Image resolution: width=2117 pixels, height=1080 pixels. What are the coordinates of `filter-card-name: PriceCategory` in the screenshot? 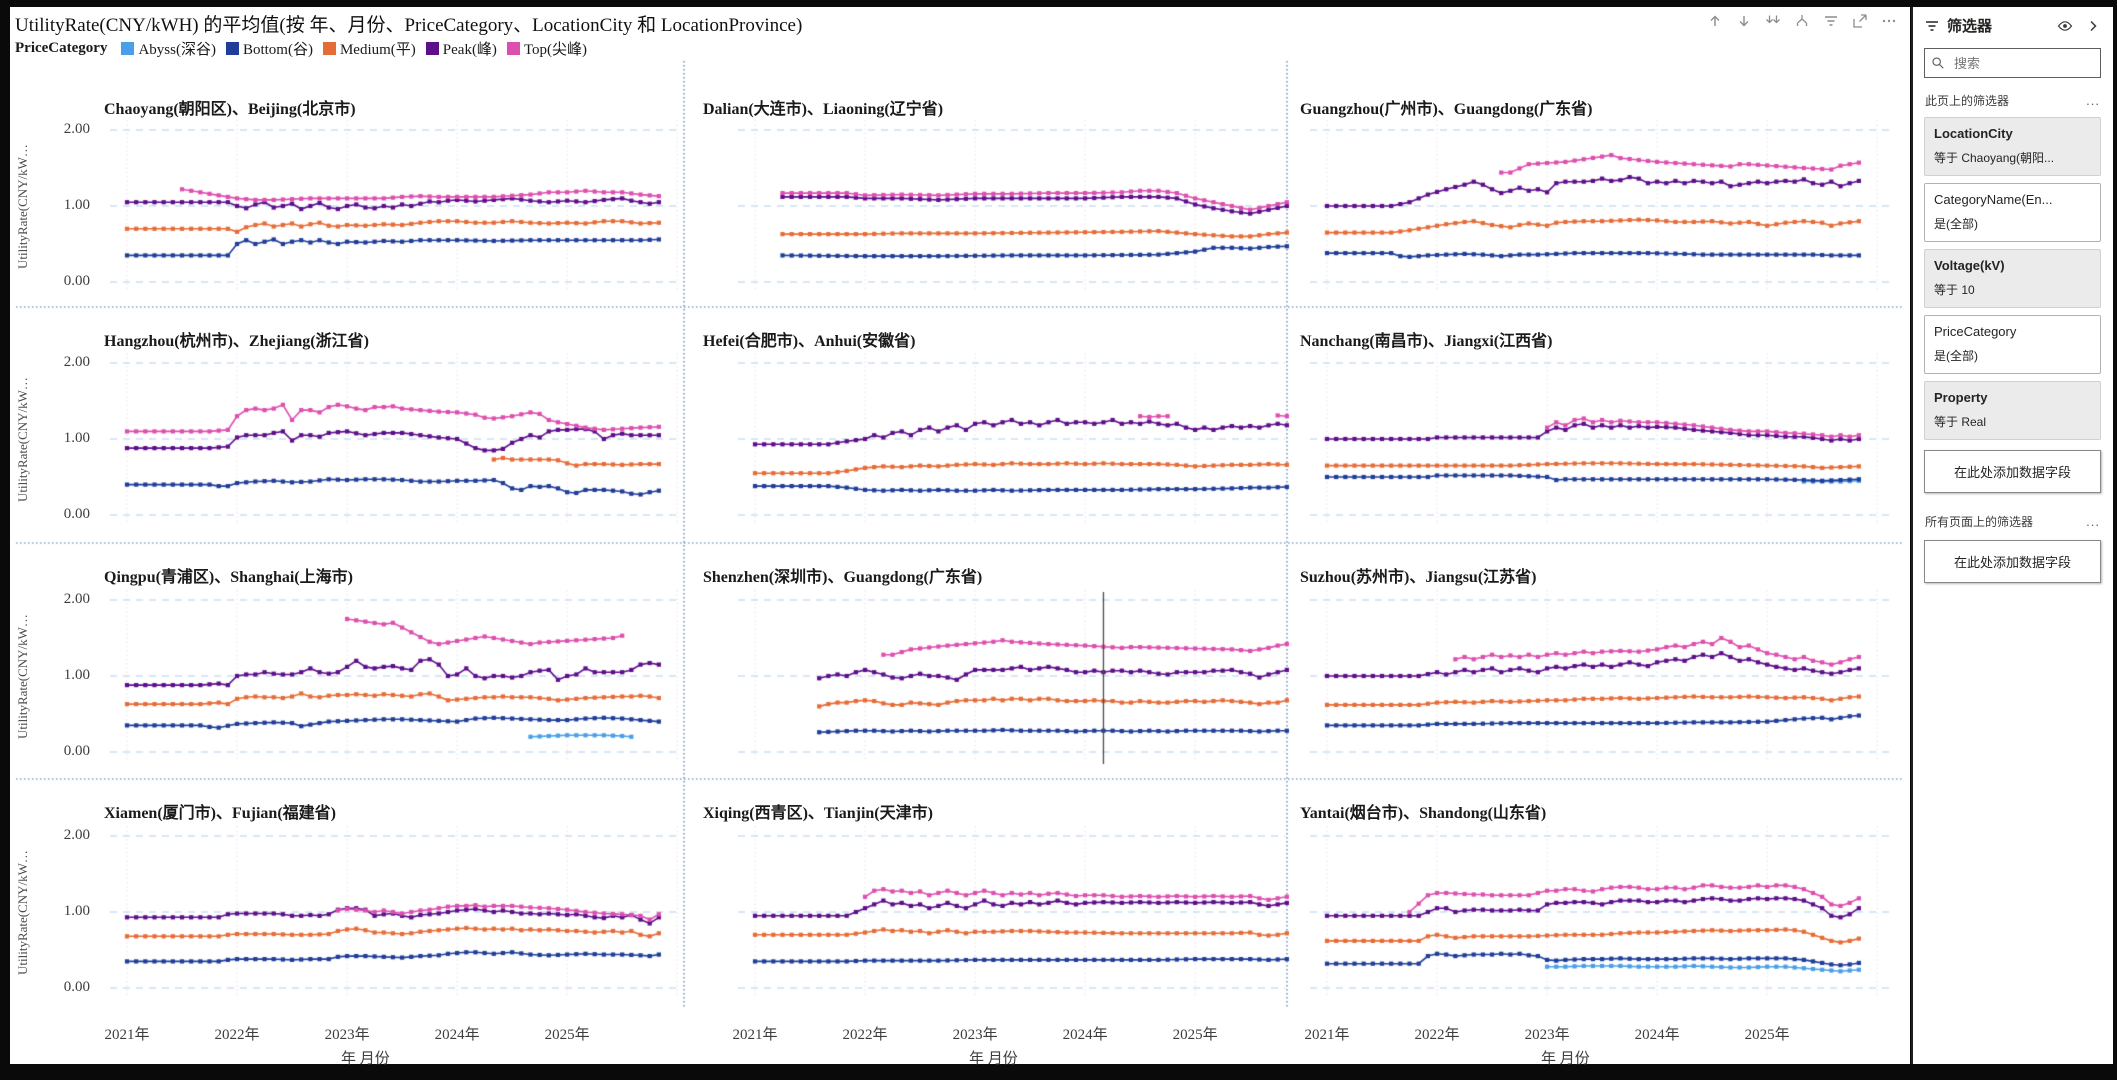 It's located at (1975, 331).